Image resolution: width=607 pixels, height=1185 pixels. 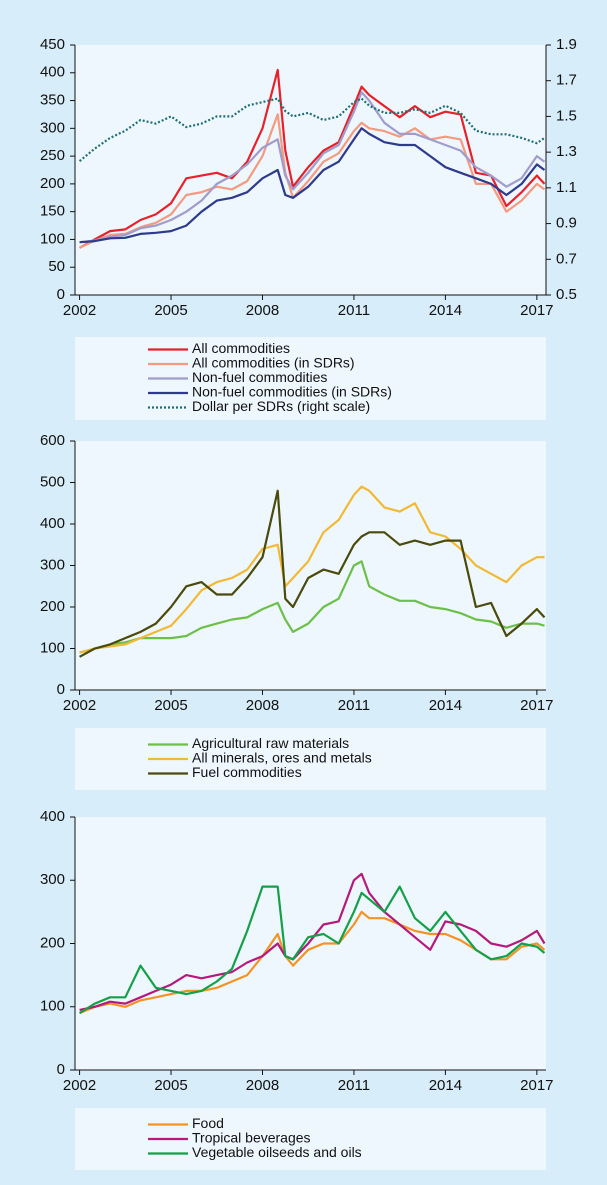 I want to click on legend-label: Tropical beverages, so click(x=251, y=1138).